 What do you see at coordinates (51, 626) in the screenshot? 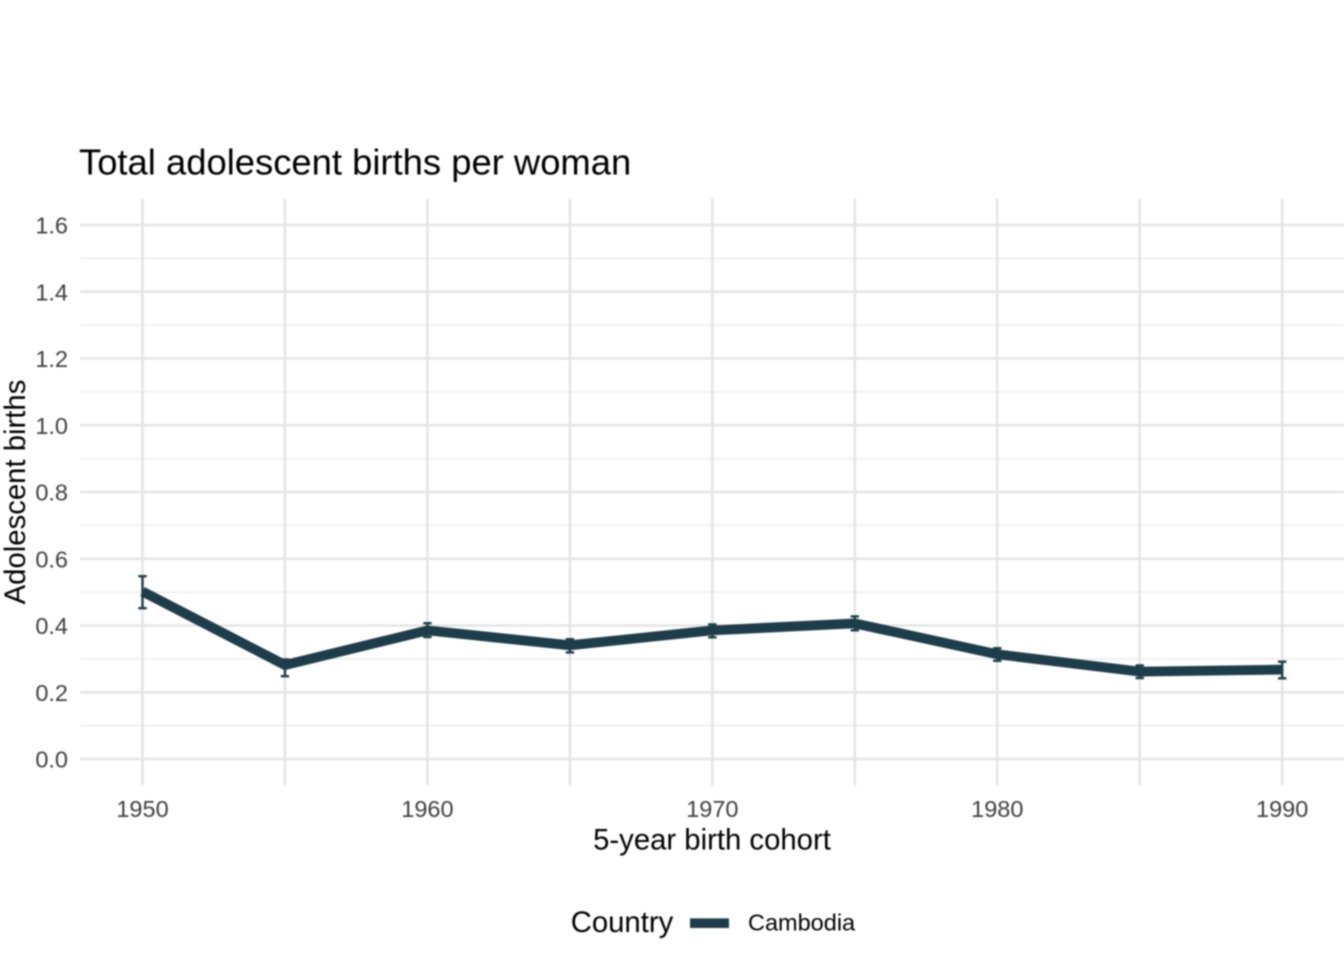
I see `svg-text: 0.4` at bounding box center [51, 626].